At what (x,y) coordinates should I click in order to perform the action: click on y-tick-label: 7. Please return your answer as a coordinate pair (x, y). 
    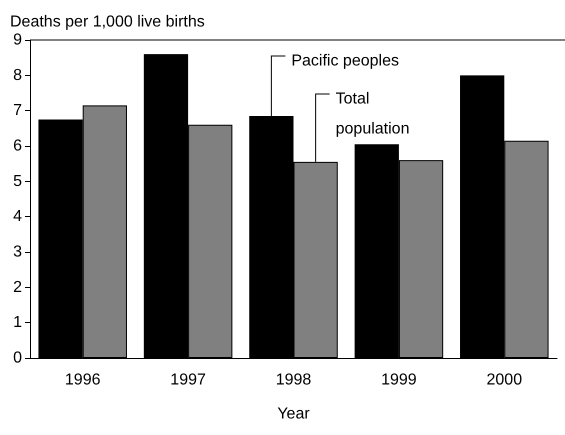
    Looking at the image, I should click on (17, 111).